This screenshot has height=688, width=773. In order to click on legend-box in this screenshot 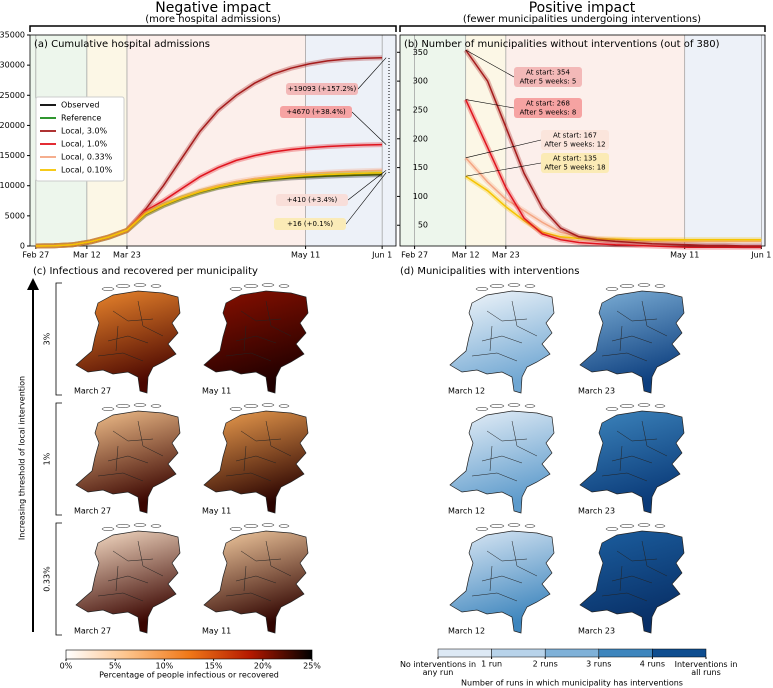, I will do `click(80, 139)`.